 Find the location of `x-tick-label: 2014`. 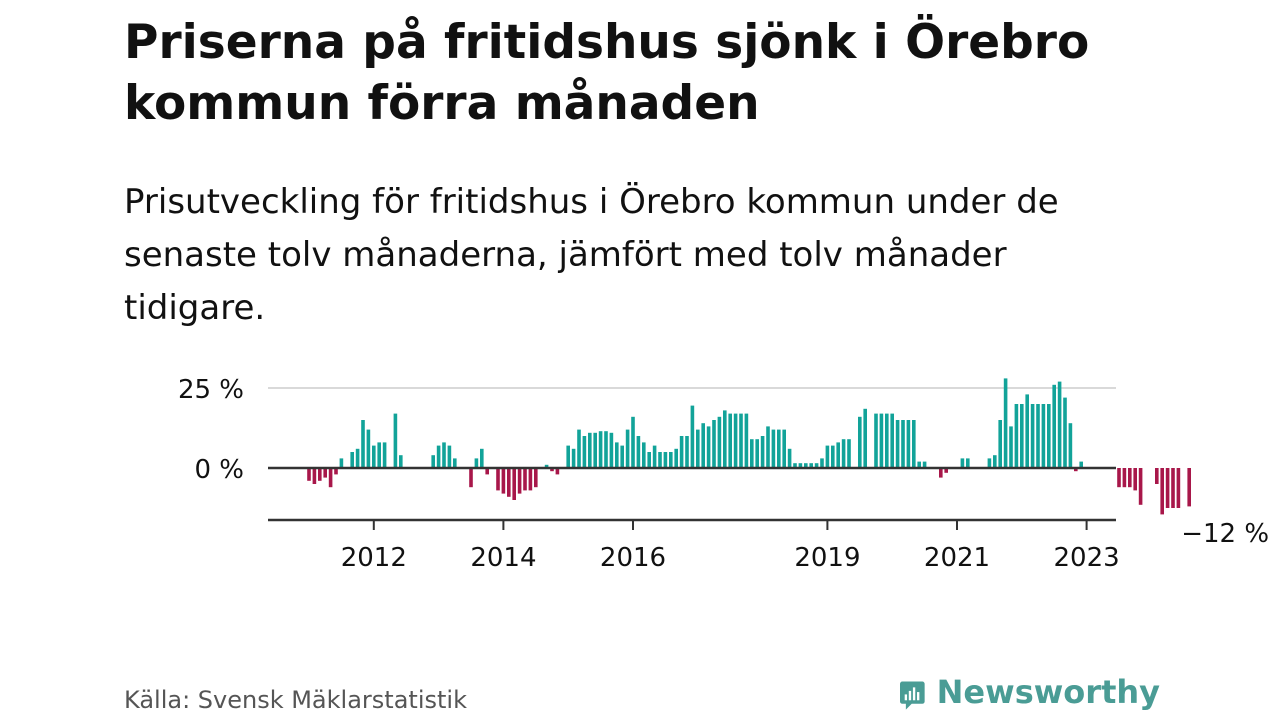

x-tick-label: 2014 is located at coordinates (503, 558).